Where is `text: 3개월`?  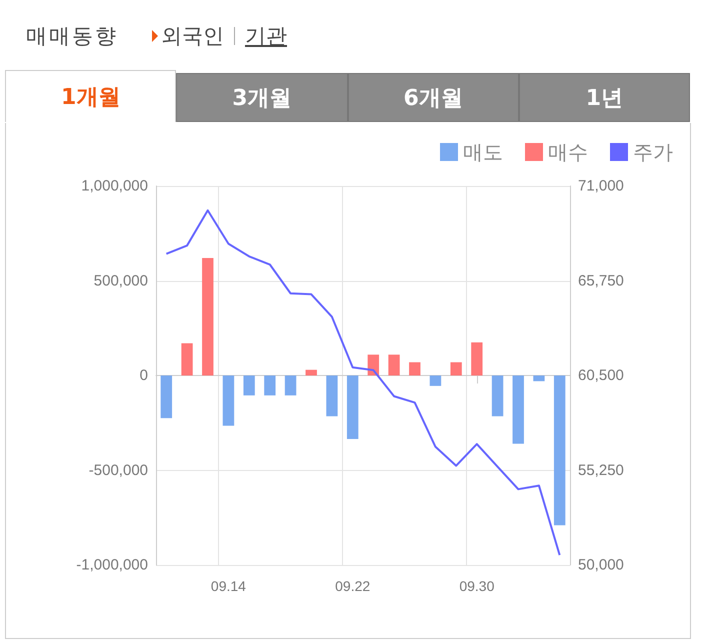 text: 3개월 is located at coordinates (262, 97).